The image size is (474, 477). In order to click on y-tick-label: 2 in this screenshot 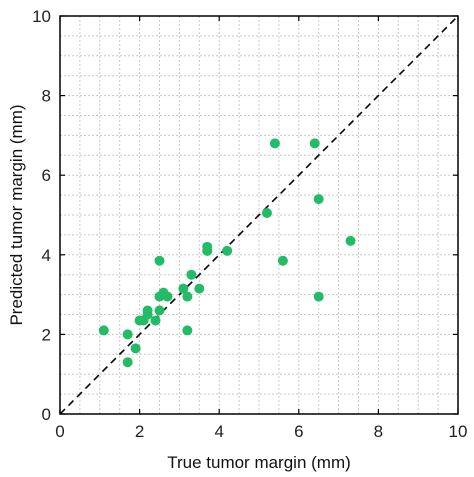, I will do `click(46, 334)`.